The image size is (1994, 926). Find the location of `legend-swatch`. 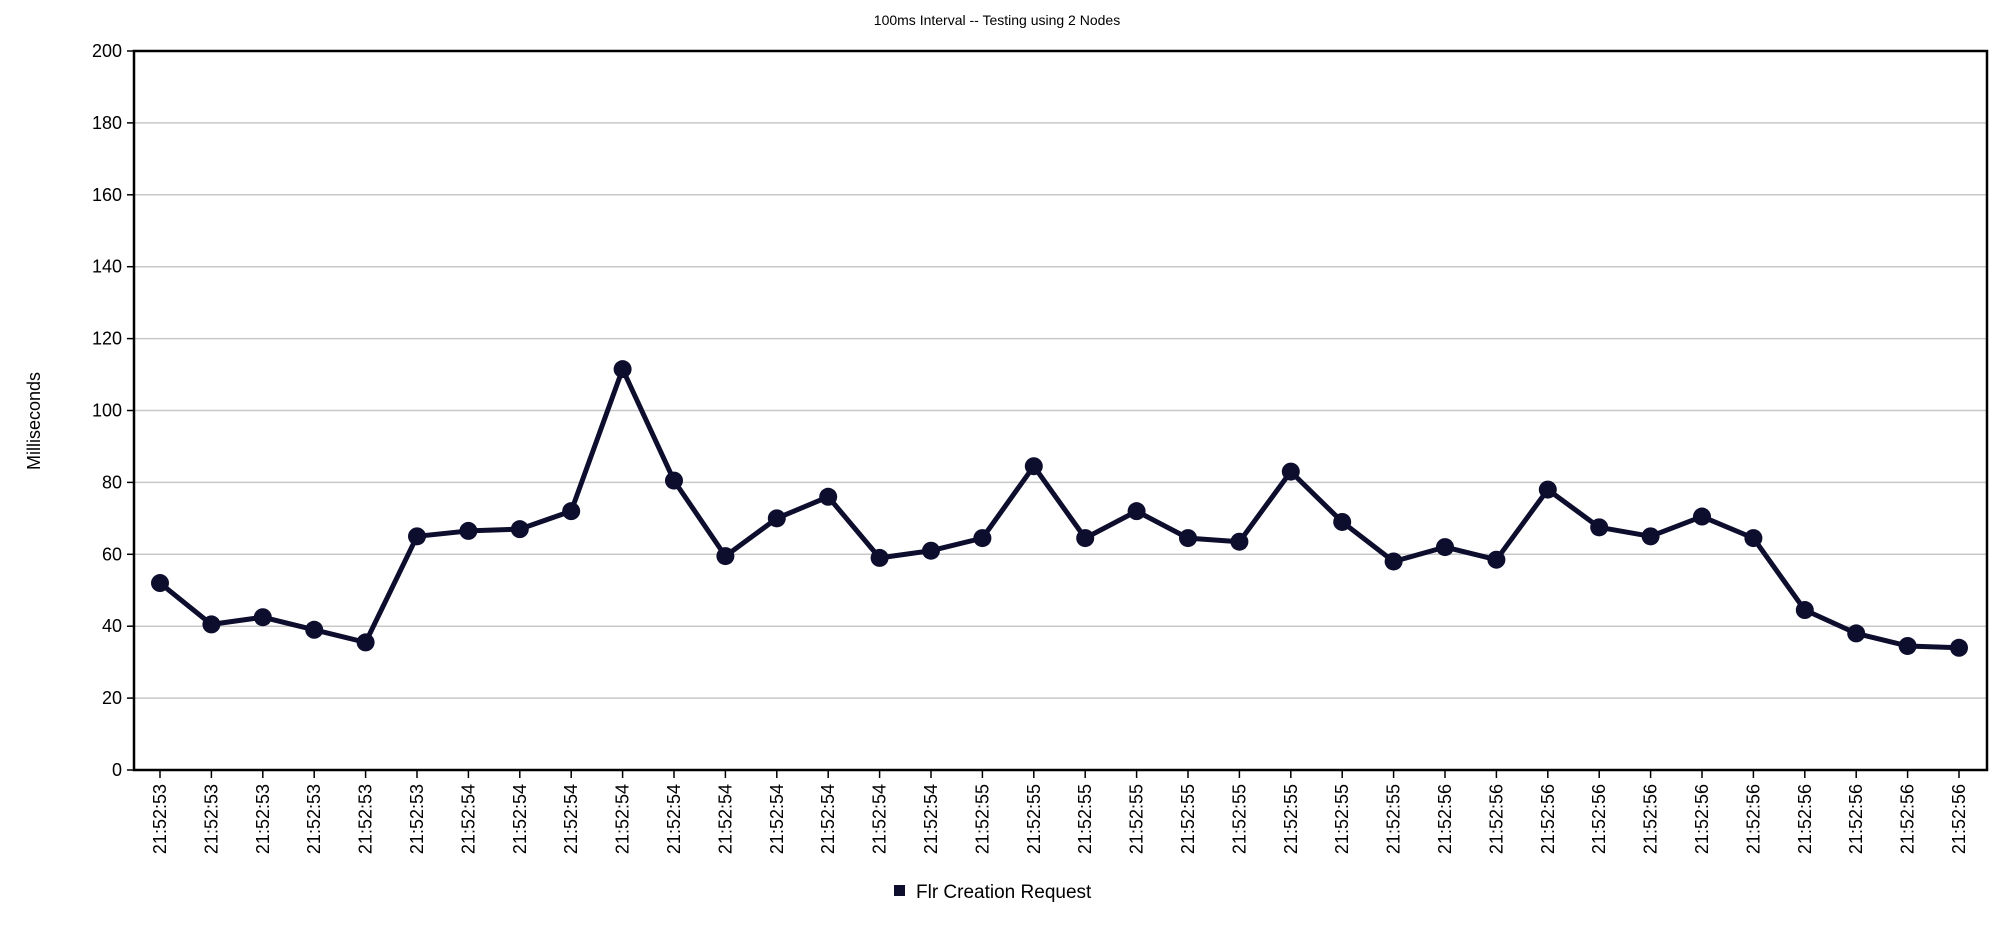

legend-swatch is located at coordinates (899, 890).